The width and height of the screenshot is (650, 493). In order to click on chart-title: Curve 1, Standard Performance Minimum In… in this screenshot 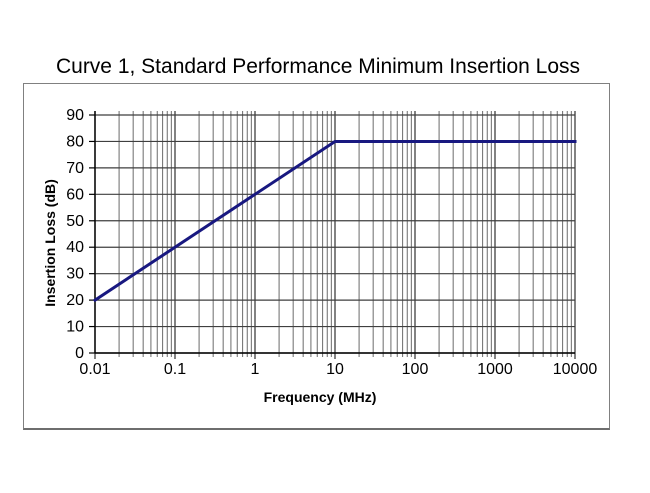, I will do `click(318, 66)`.